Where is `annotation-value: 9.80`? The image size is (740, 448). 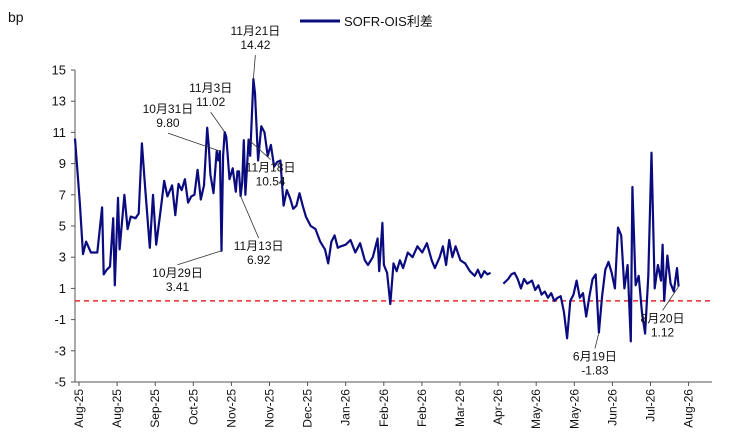
annotation-value: 9.80 is located at coordinates (168, 123).